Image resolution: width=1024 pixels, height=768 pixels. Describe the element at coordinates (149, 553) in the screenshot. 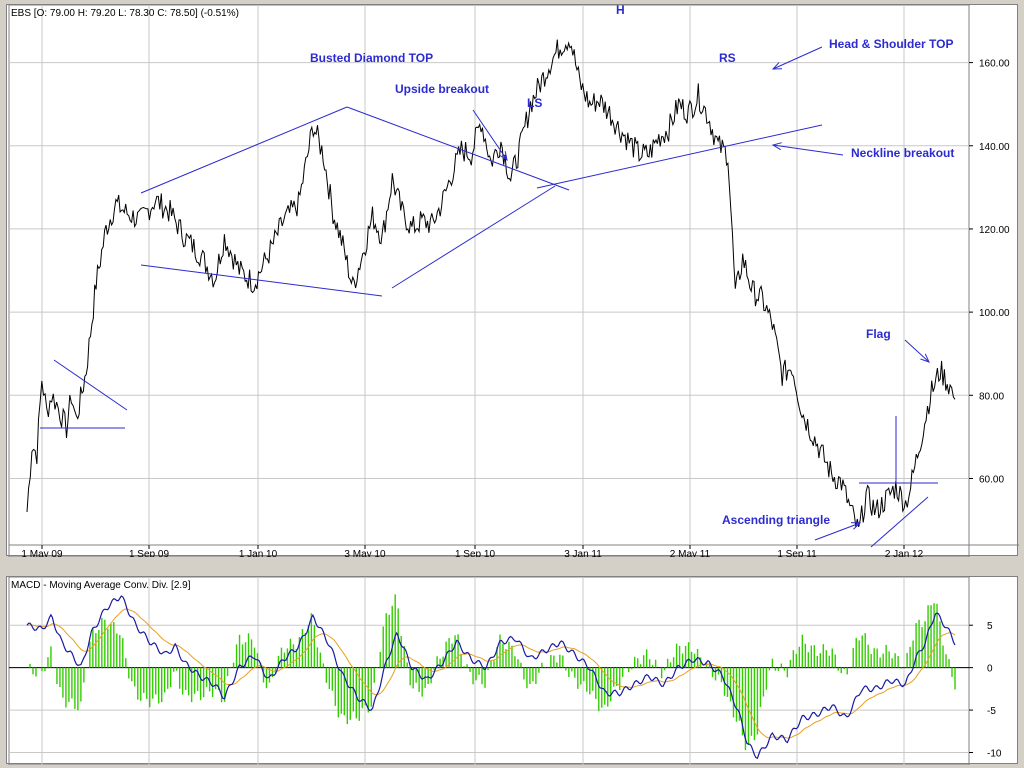

I see `x-tick-label: 1 Sep 09` at that location.